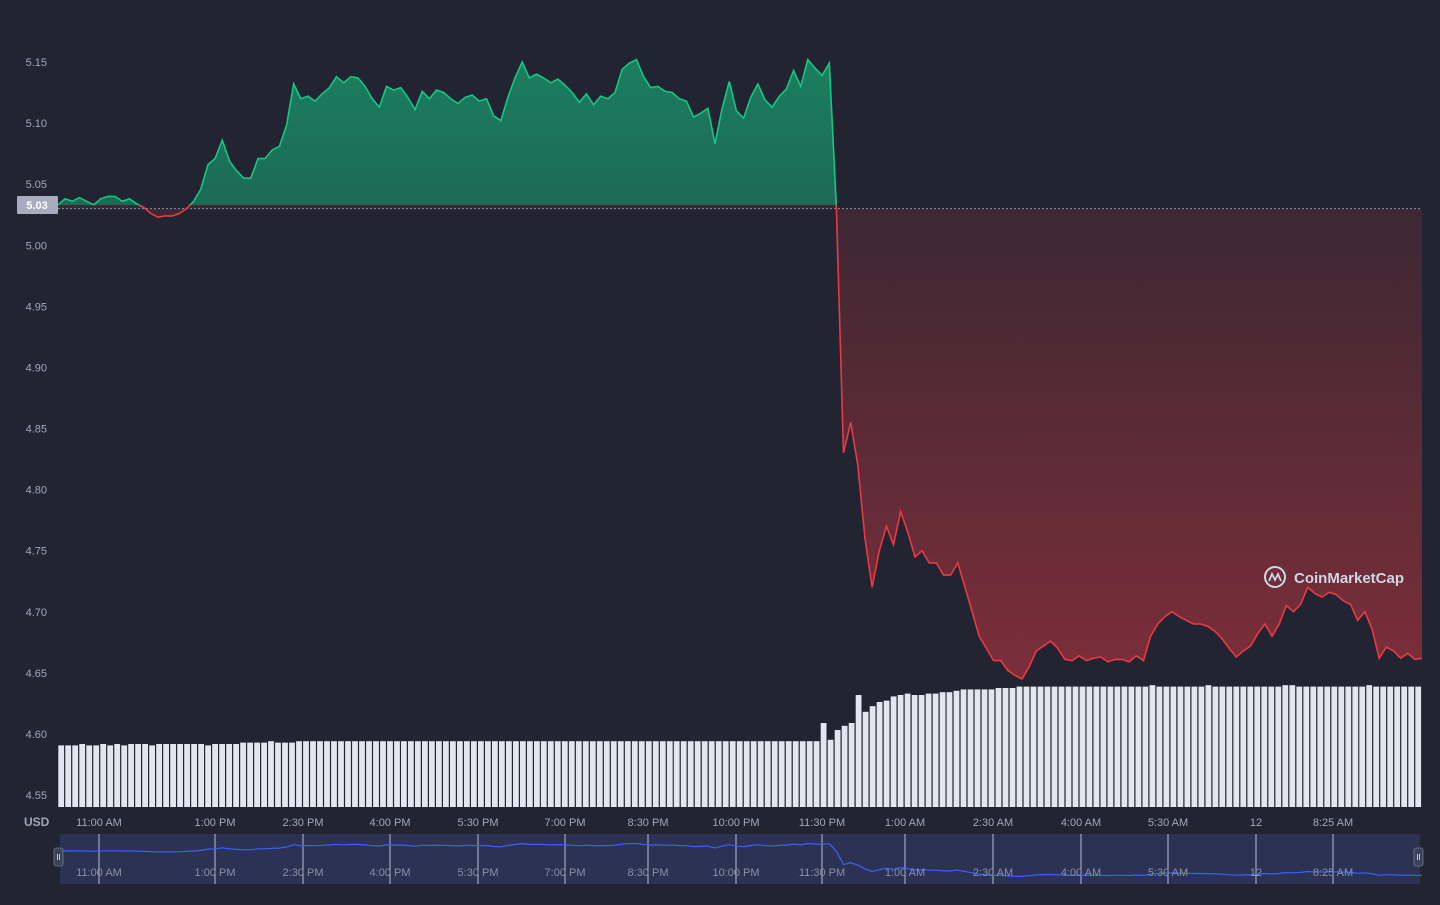 This screenshot has height=905, width=1440. Describe the element at coordinates (1418, 857) in the screenshot. I see `navigator-right-handle` at that location.